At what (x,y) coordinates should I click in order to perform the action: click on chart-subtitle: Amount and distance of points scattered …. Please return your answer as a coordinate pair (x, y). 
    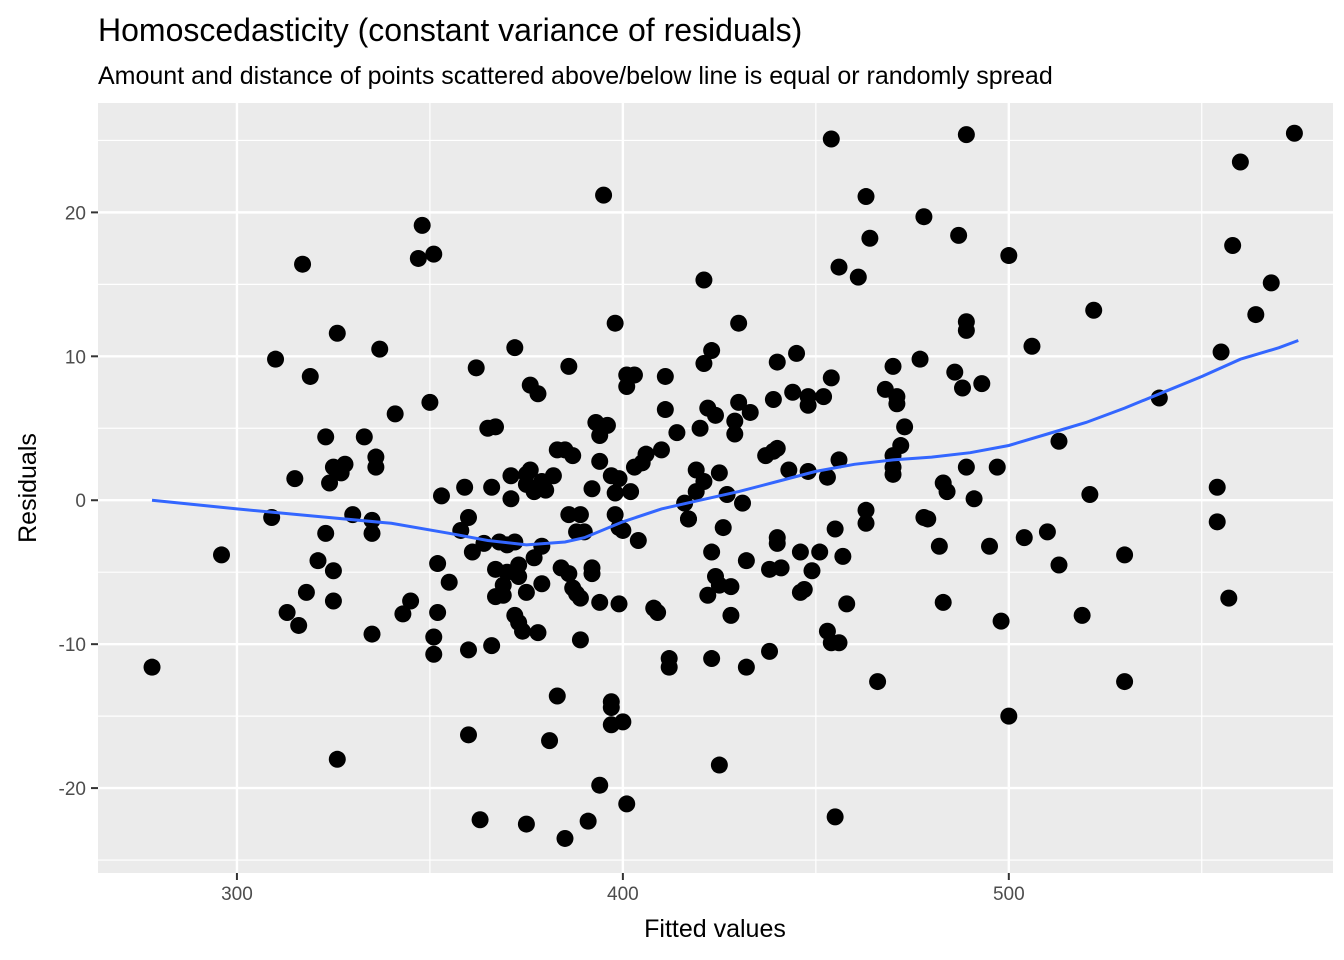
    Looking at the image, I should click on (575, 76).